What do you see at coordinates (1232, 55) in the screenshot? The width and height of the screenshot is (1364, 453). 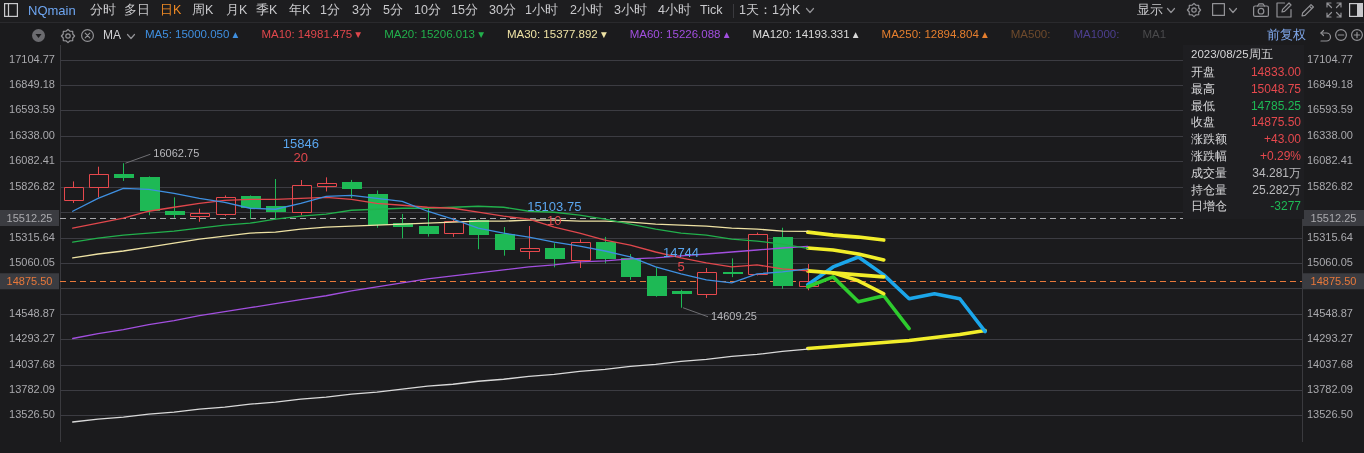 I see `annotation: 2023/08/25周五` at bounding box center [1232, 55].